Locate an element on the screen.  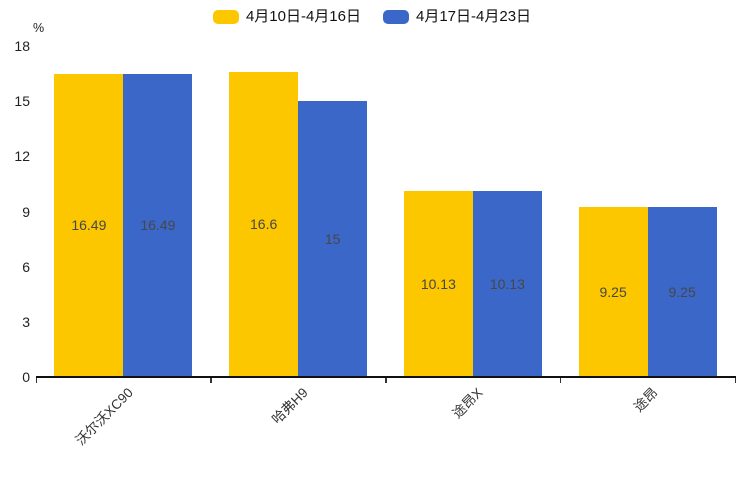
y-axis-unit-label: % is located at coordinates (39, 28).